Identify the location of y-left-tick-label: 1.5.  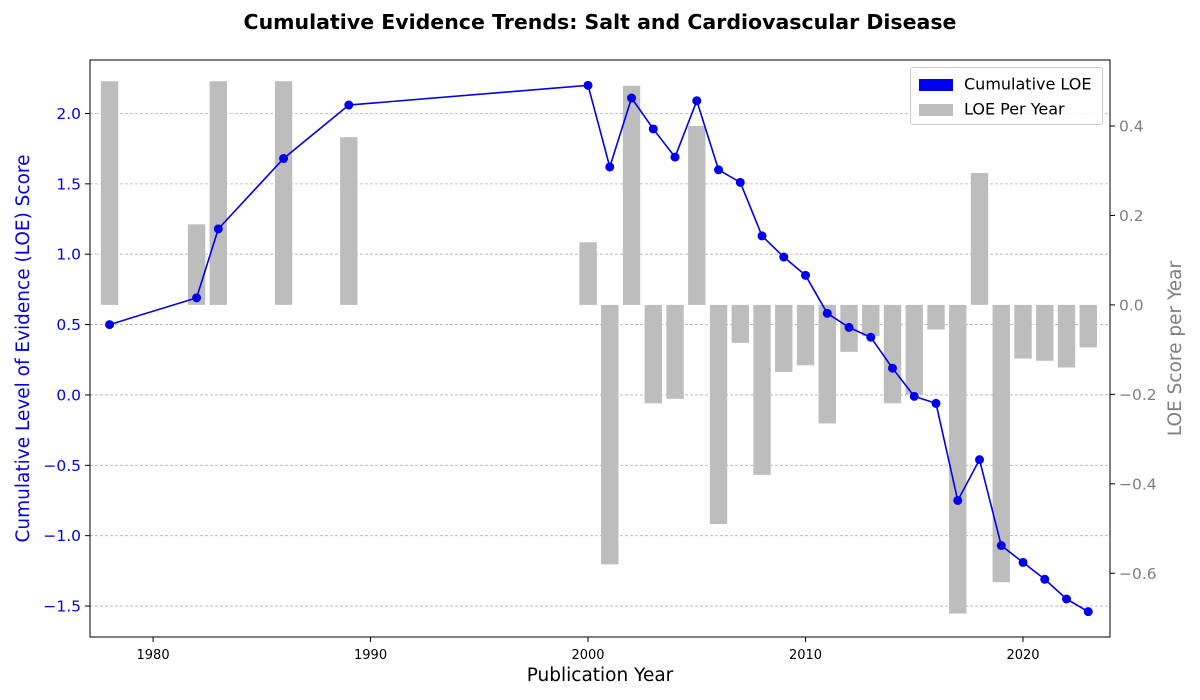
(68, 184).